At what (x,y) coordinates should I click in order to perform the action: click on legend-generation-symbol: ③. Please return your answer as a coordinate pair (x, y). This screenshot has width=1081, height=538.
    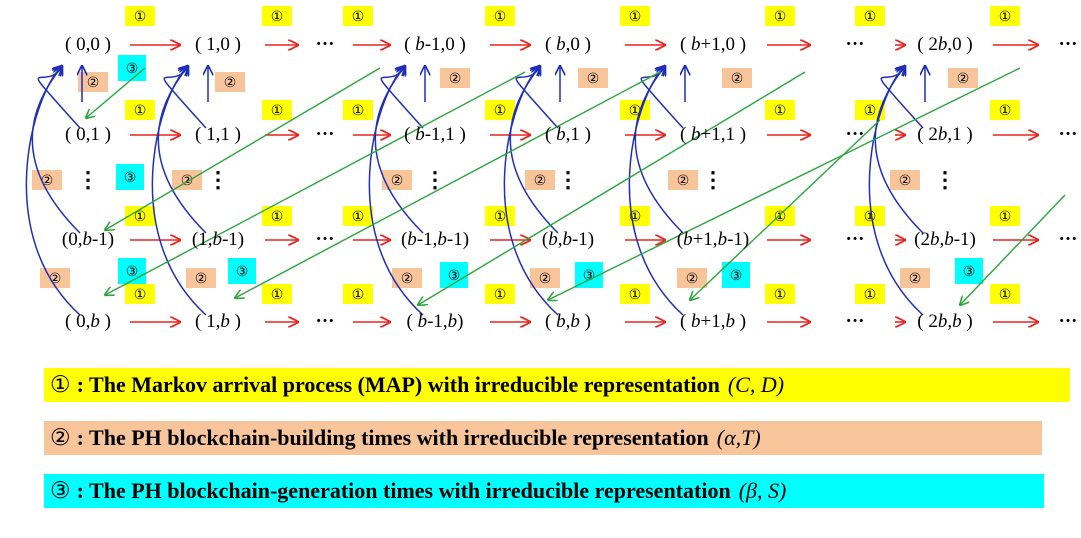
    Looking at the image, I should click on (60, 491).